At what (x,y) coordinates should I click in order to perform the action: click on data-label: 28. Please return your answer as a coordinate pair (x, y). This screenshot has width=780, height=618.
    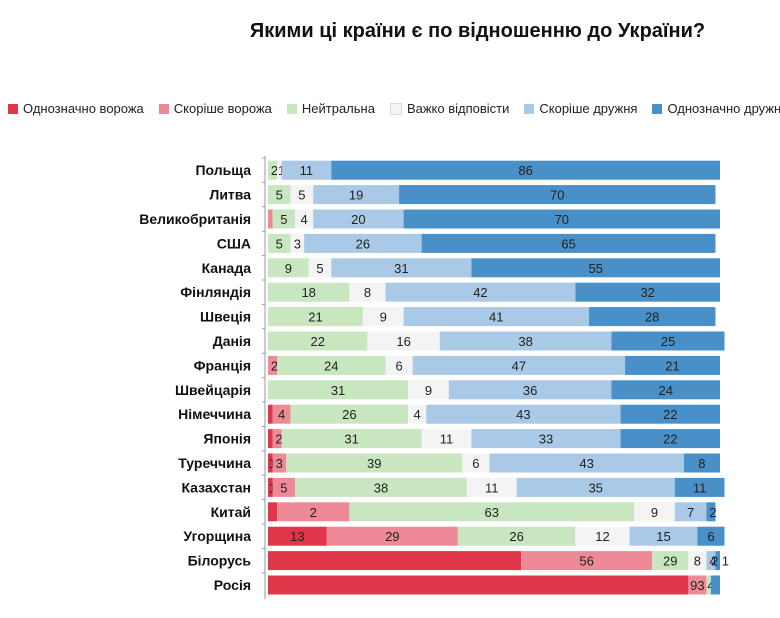
    Looking at the image, I should click on (652, 317).